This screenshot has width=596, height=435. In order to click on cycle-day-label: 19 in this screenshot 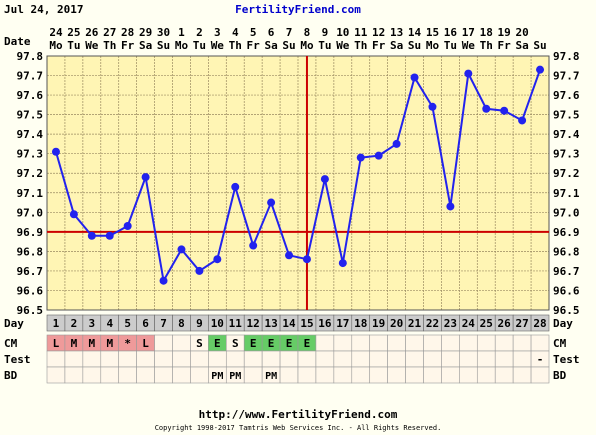, I will do `click(378, 323)`.